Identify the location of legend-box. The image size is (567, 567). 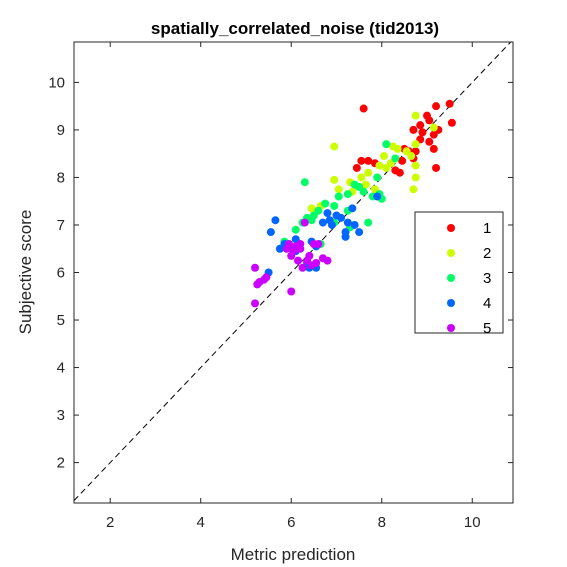
(459, 272).